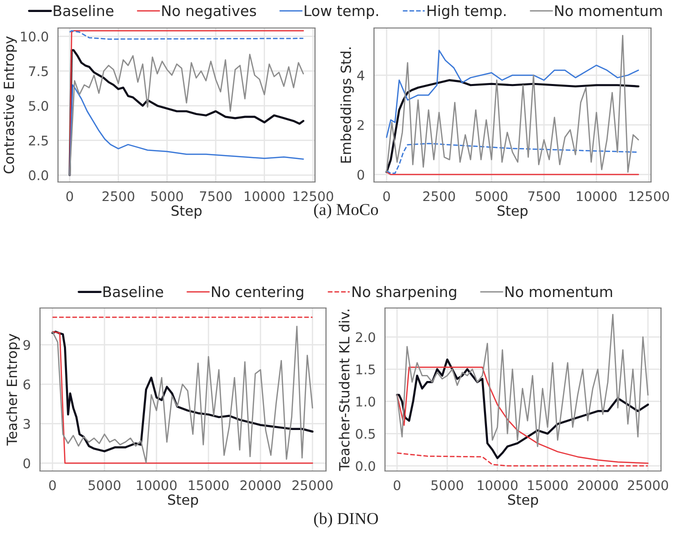 The width and height of the screenshot is (692, 543). Describe the element at coordinates (365, 433) in the screenshot. I see `y-tick-label: 0.5` at that location.